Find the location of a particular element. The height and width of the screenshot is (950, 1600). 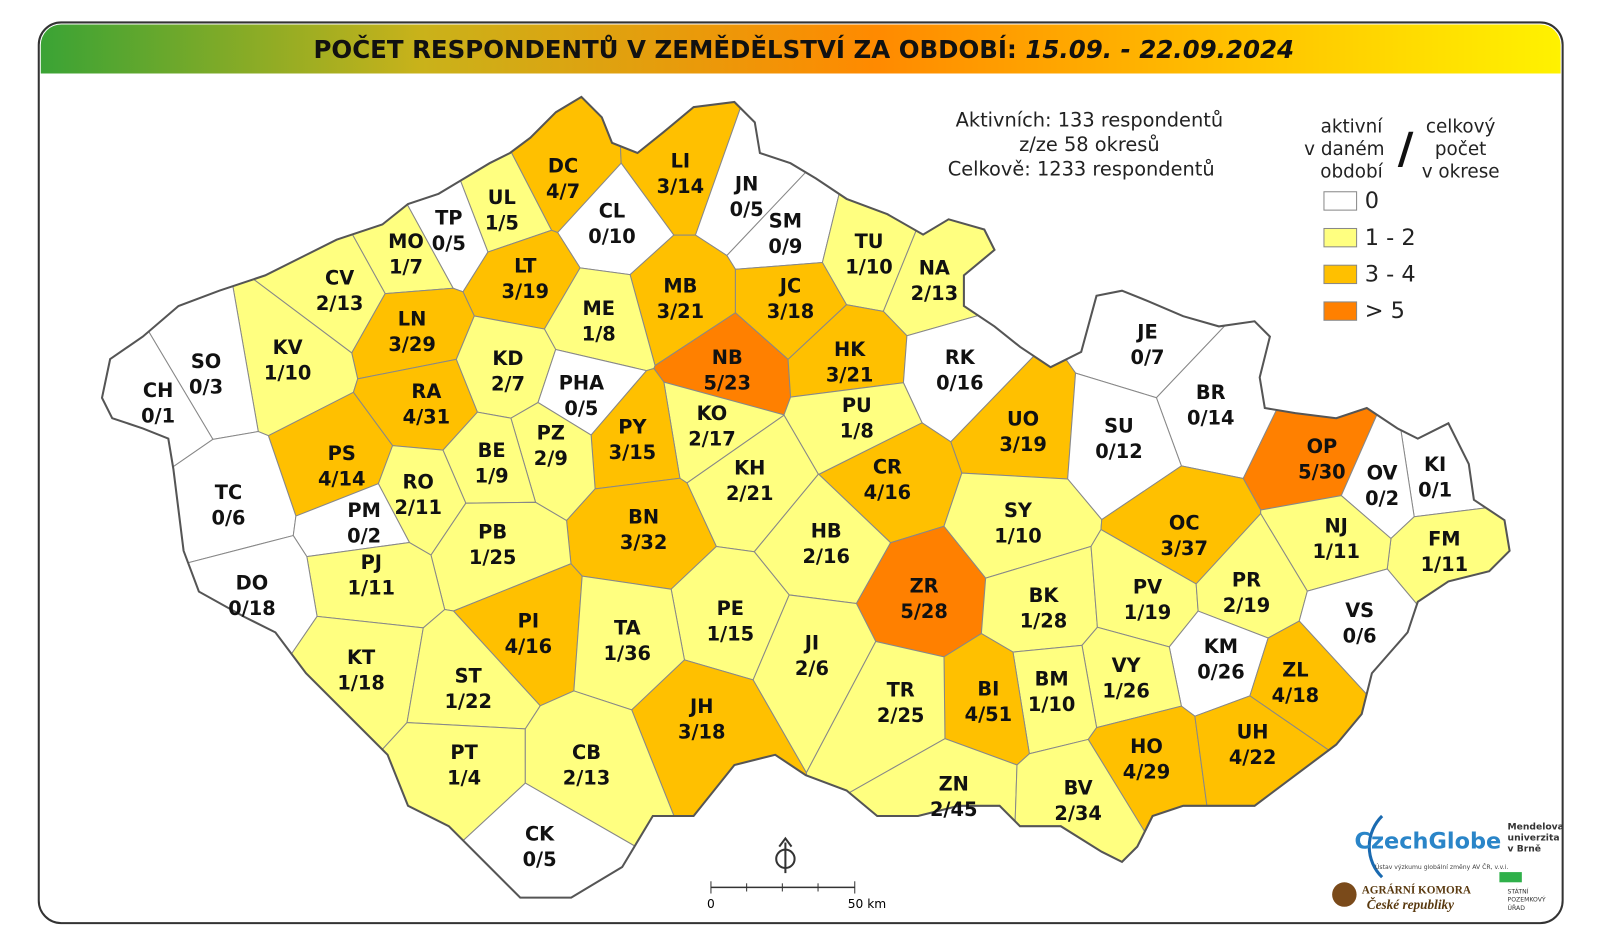

district-code: PI is located at coordinates (528, 620).